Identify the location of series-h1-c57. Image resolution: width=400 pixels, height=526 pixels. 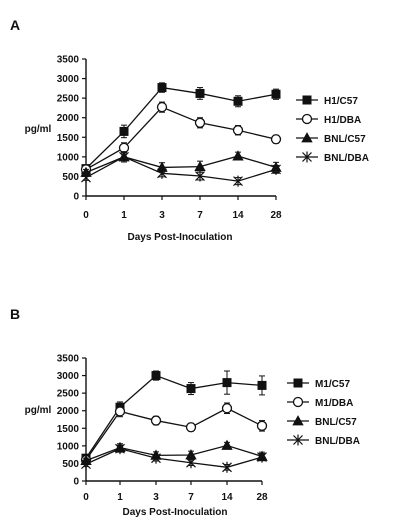
(181, 128).